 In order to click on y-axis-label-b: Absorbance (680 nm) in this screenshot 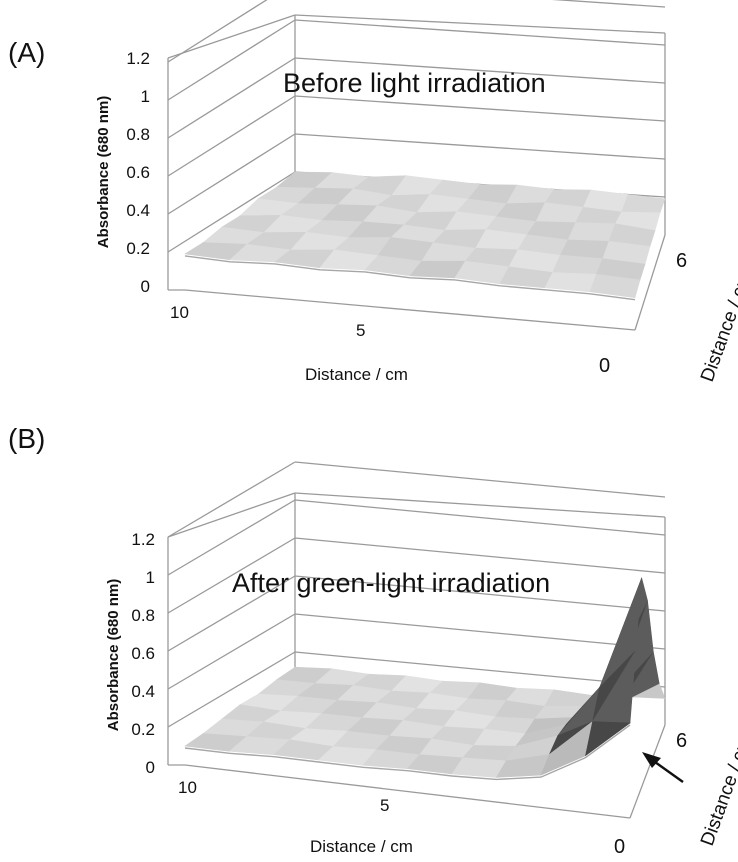, I will do `click(113, 655)`.